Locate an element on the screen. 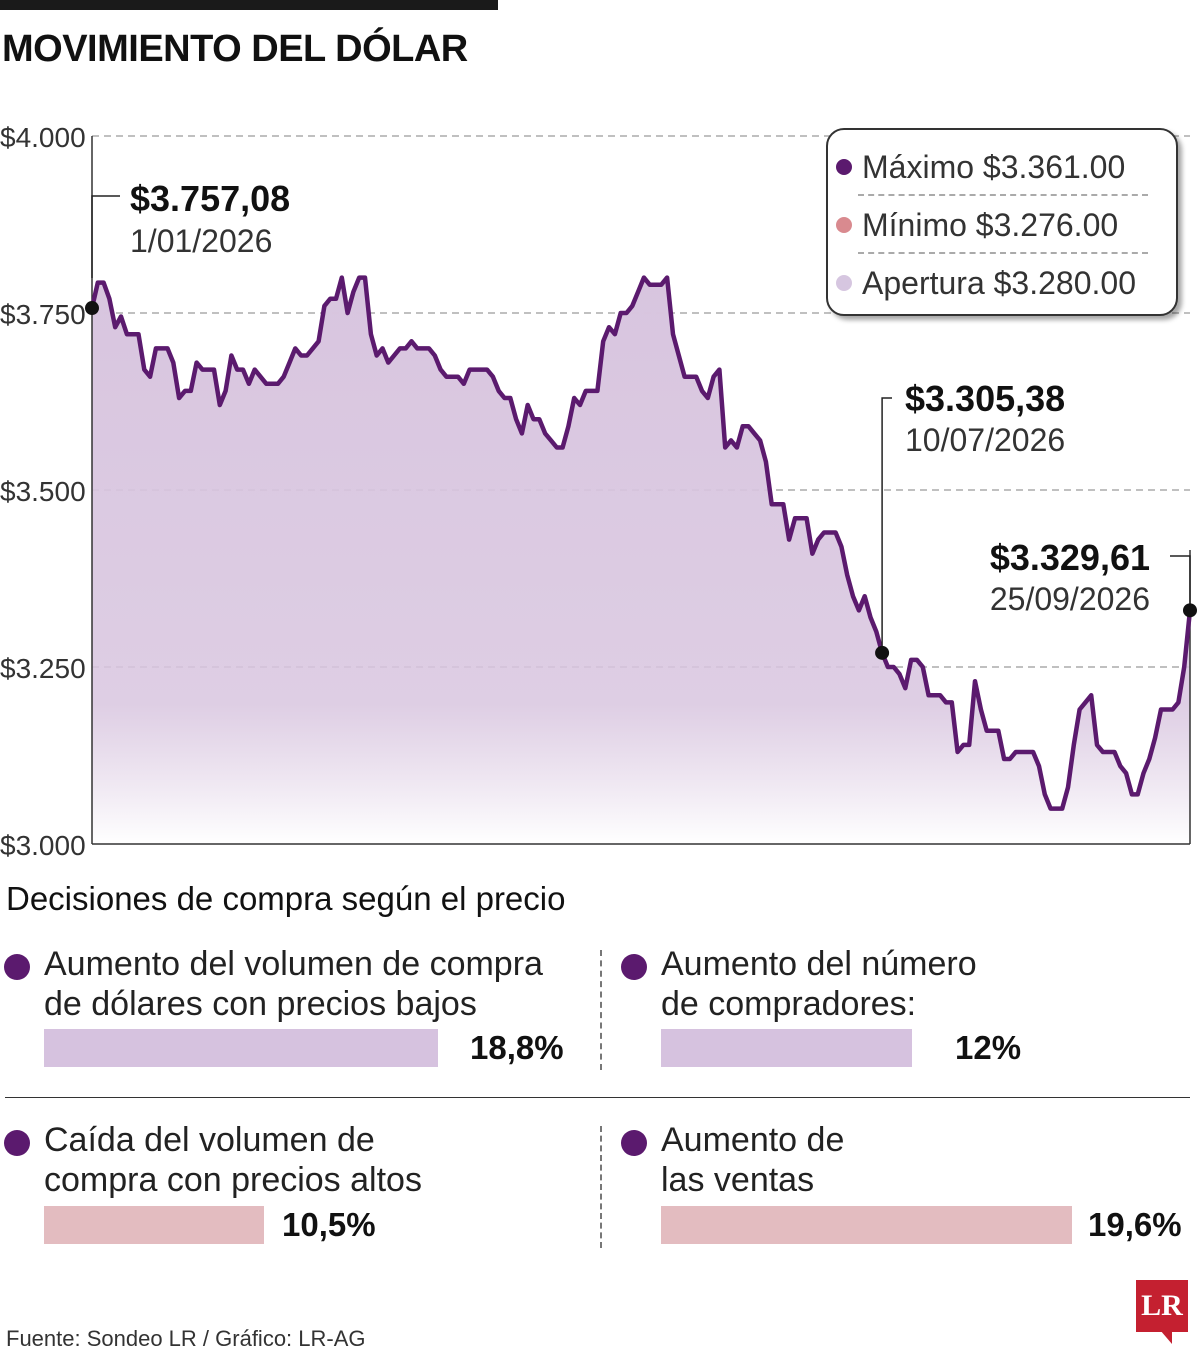 The image size is (1200, 1355). y-tick-label: $3.000 is located at coordinates (43, 845).